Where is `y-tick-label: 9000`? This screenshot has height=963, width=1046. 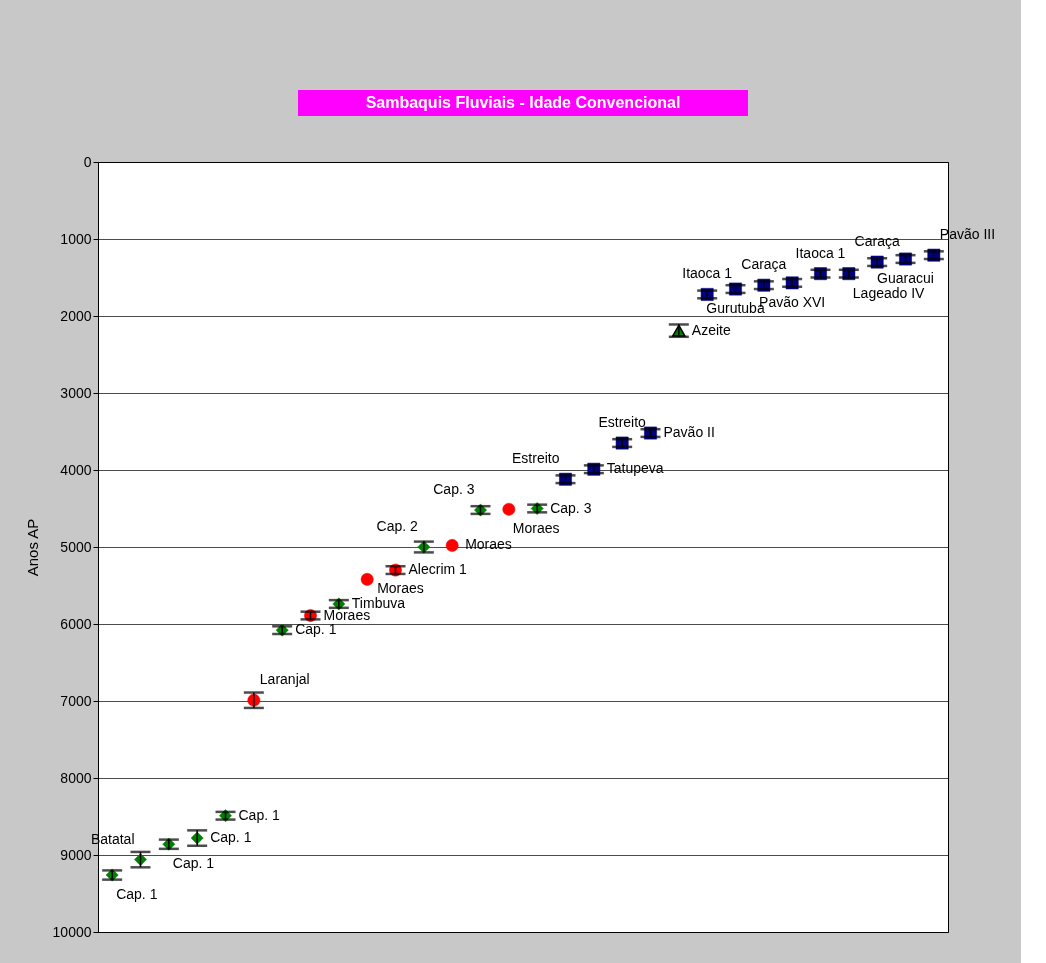 y-tick-label: 9000 is located at coordinates (76, 854).